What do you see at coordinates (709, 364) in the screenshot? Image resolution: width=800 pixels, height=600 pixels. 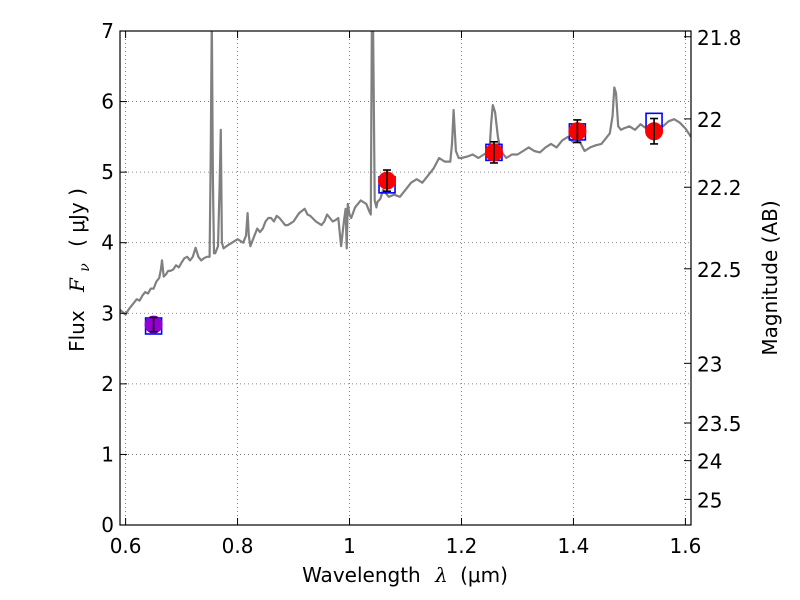 I see `y2-tick-label: 23` at bounding box center [709, 364].